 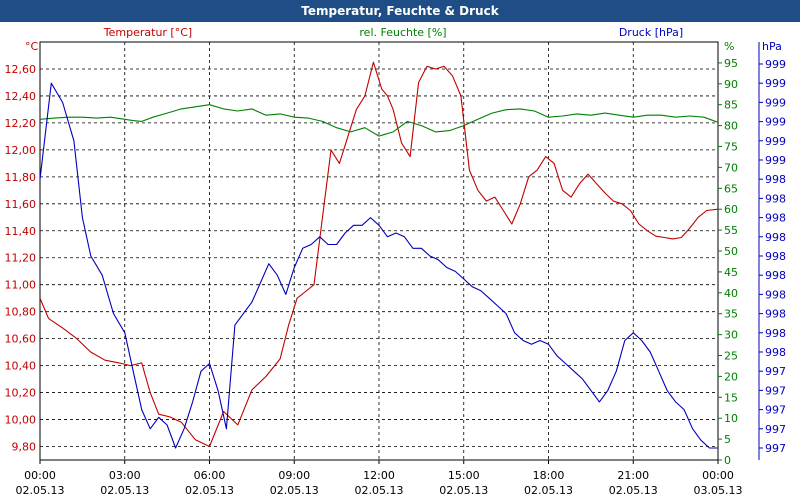 I want to click on humidity-tick-label: 20, so click(x=731, y=376).